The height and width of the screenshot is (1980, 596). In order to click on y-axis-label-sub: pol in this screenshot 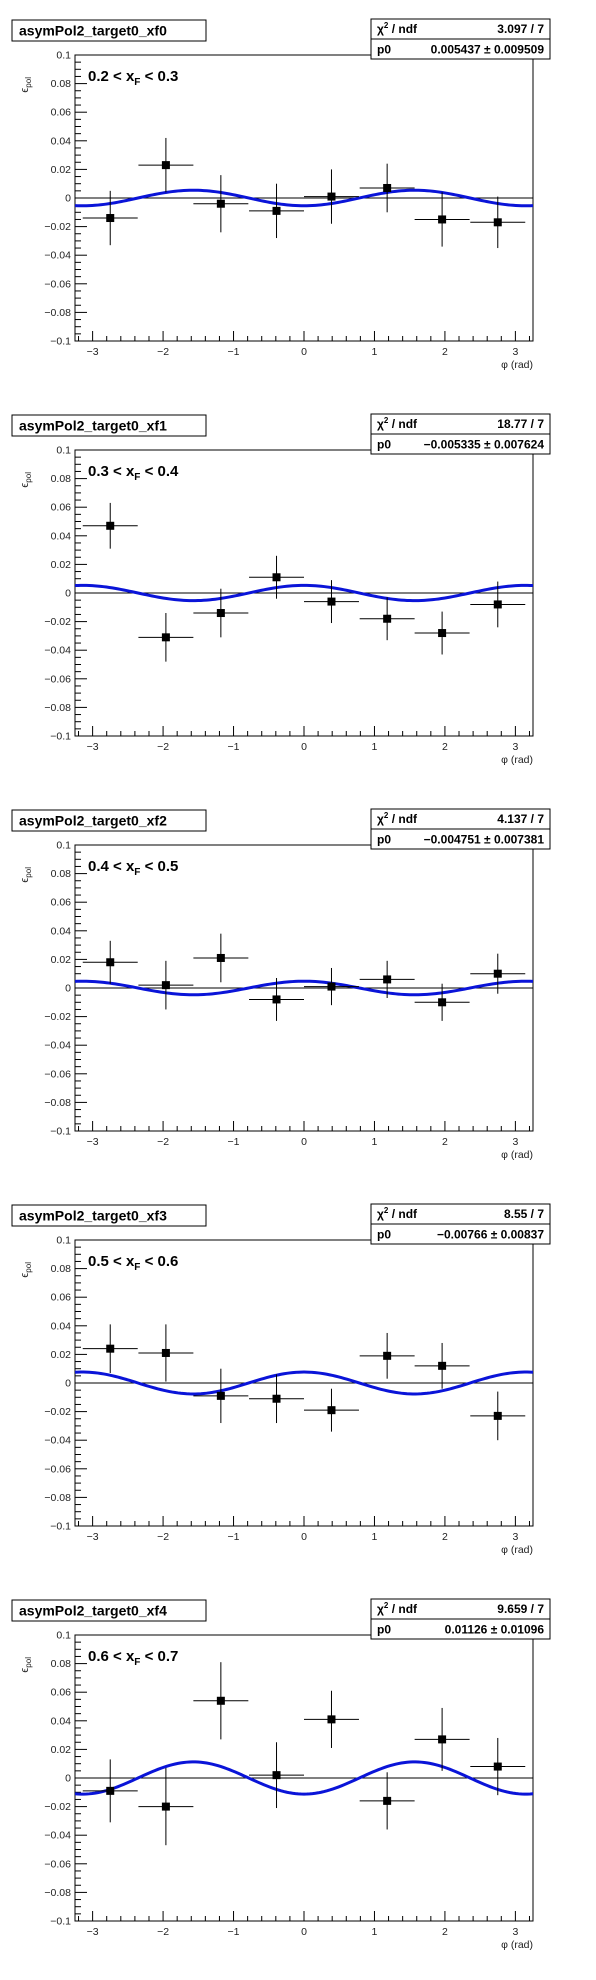, I will do `click(28, 477)`.